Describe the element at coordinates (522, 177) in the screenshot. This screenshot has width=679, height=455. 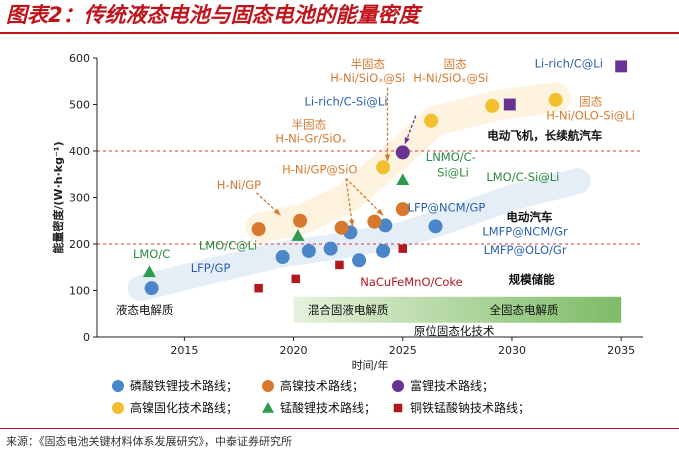
I see `chart-annotation: LMO/C-Si@Li` at that location.